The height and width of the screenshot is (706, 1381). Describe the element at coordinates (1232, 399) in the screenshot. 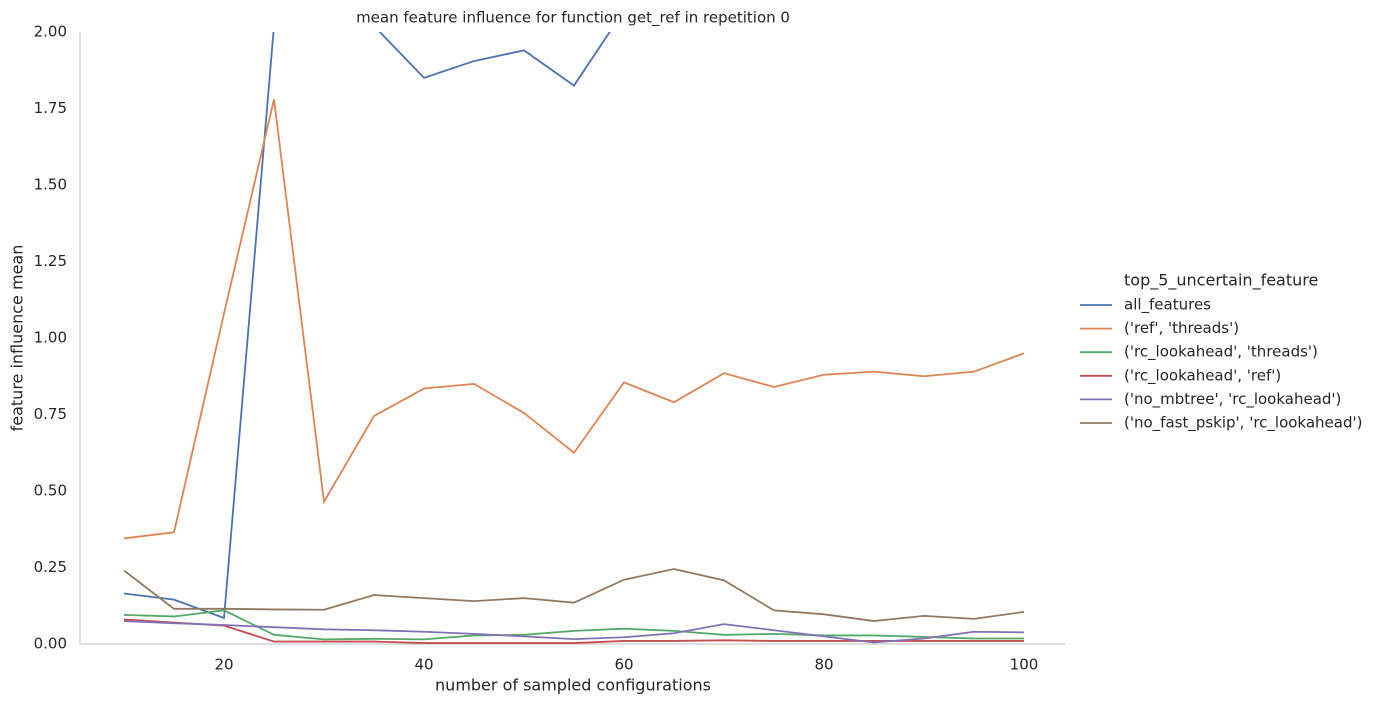

I see `legend-label: ('no_mbtree', 'rc_lookahead')` at that location.